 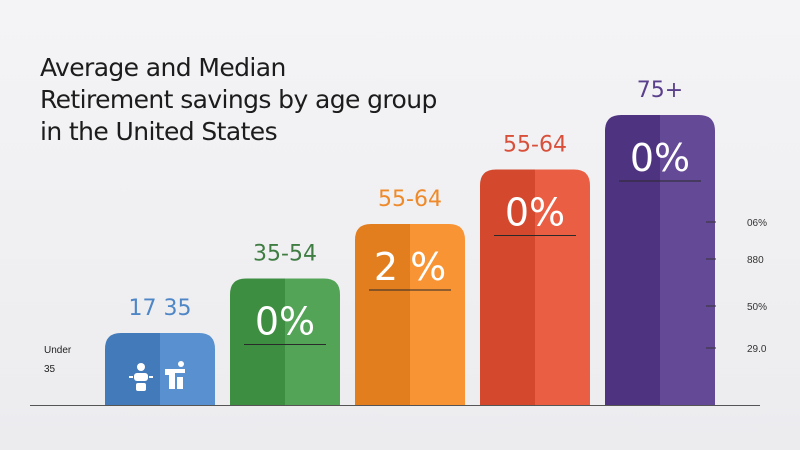 I want to click on chair-icon, so click(x=175, y=375).